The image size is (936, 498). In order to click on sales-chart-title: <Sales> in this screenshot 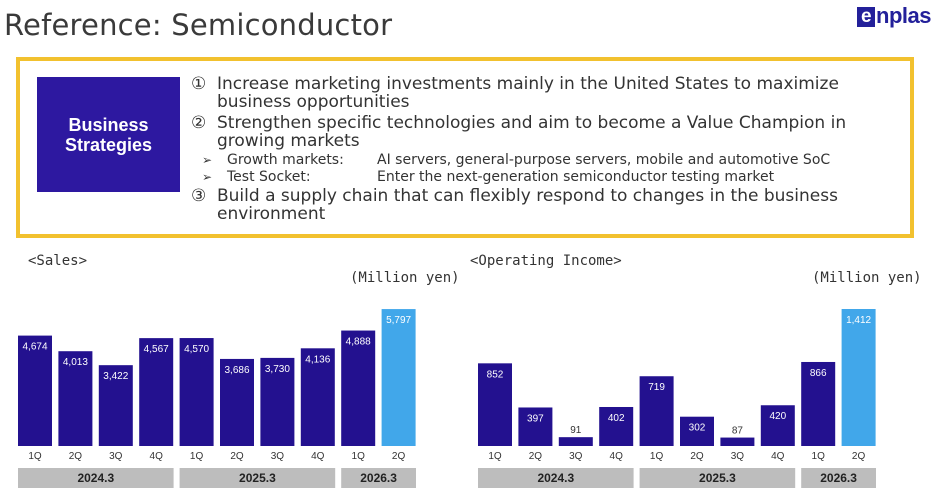, I will do `click(58, 261)`.